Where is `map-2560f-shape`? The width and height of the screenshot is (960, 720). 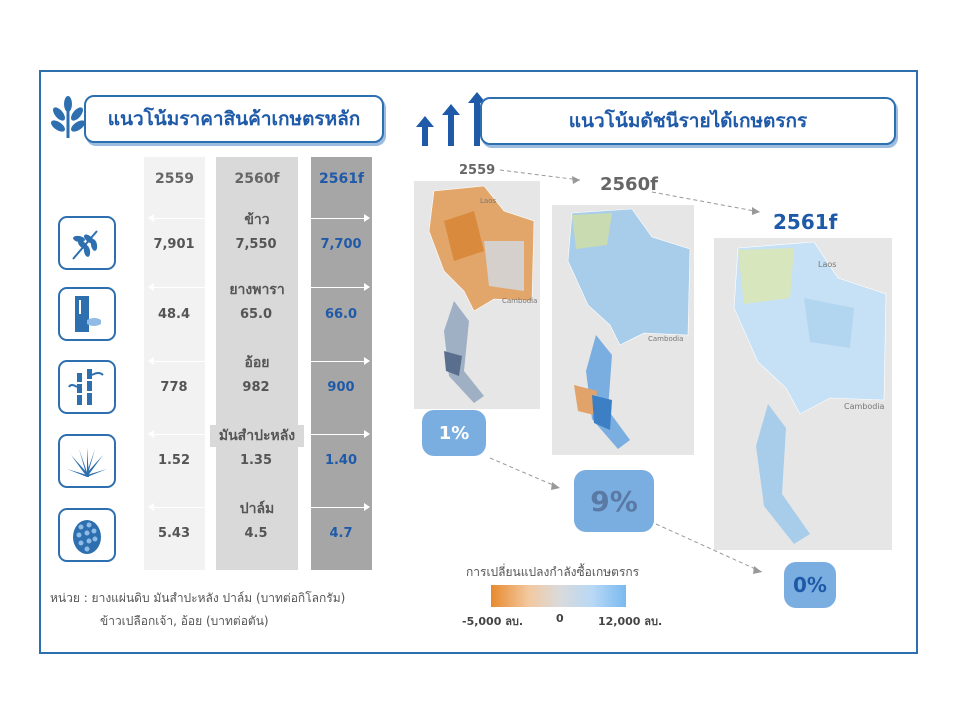
map-2560f-shape is located at coordinates (629, 328).